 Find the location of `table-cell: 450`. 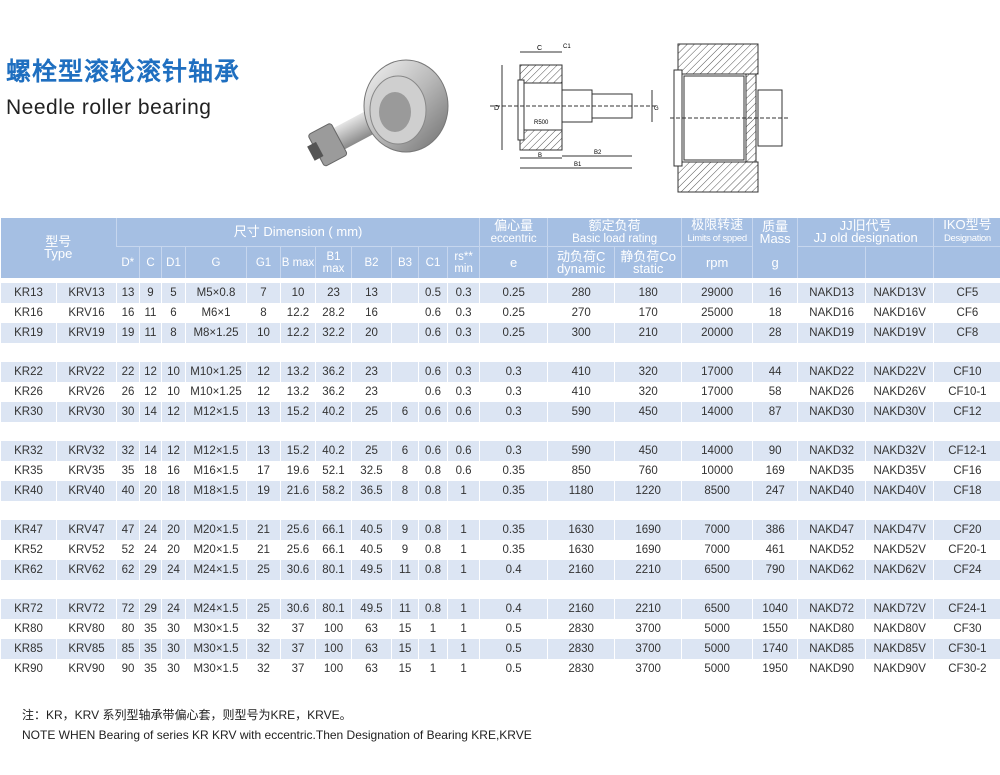

table-cell: 450 is located at coordinates (648, 412).